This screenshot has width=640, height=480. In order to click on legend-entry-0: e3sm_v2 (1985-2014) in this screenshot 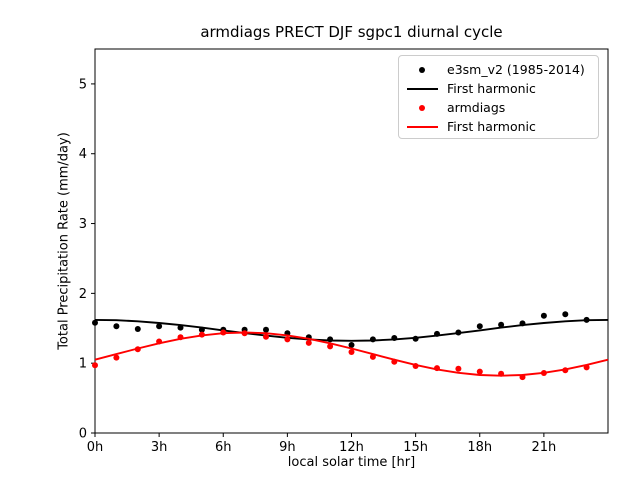, I will do `click(501, 69)`.